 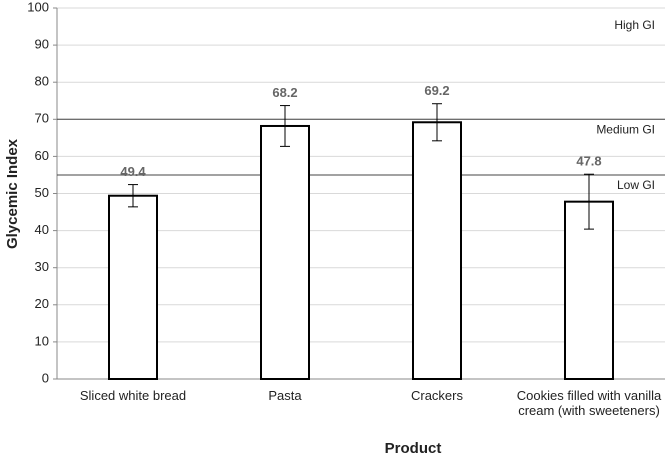 What do you see at coordinates (42, 155) in the screenshot?
I see `y-tick-label: 60` at bounding box center [42, 155].